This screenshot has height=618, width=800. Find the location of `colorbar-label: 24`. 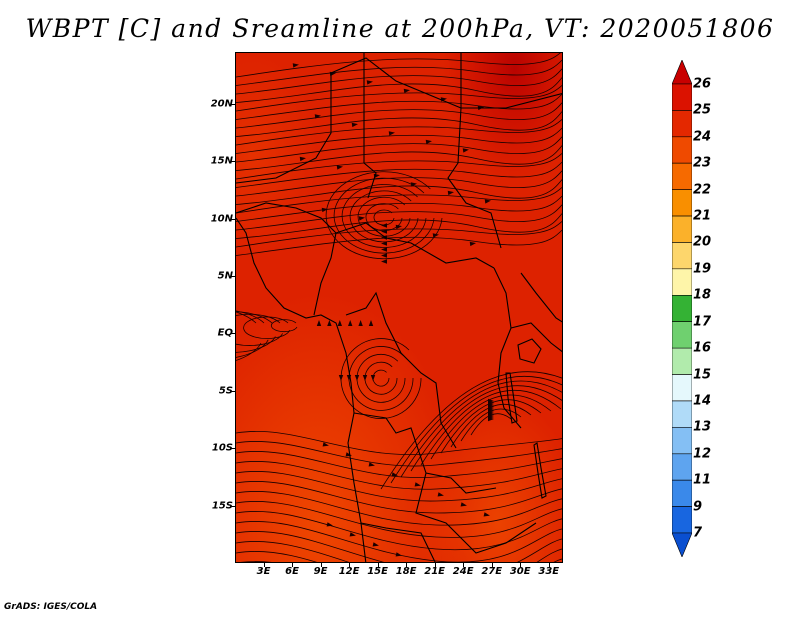

colorbar-label: 24 is located at coordinates (702, 137).